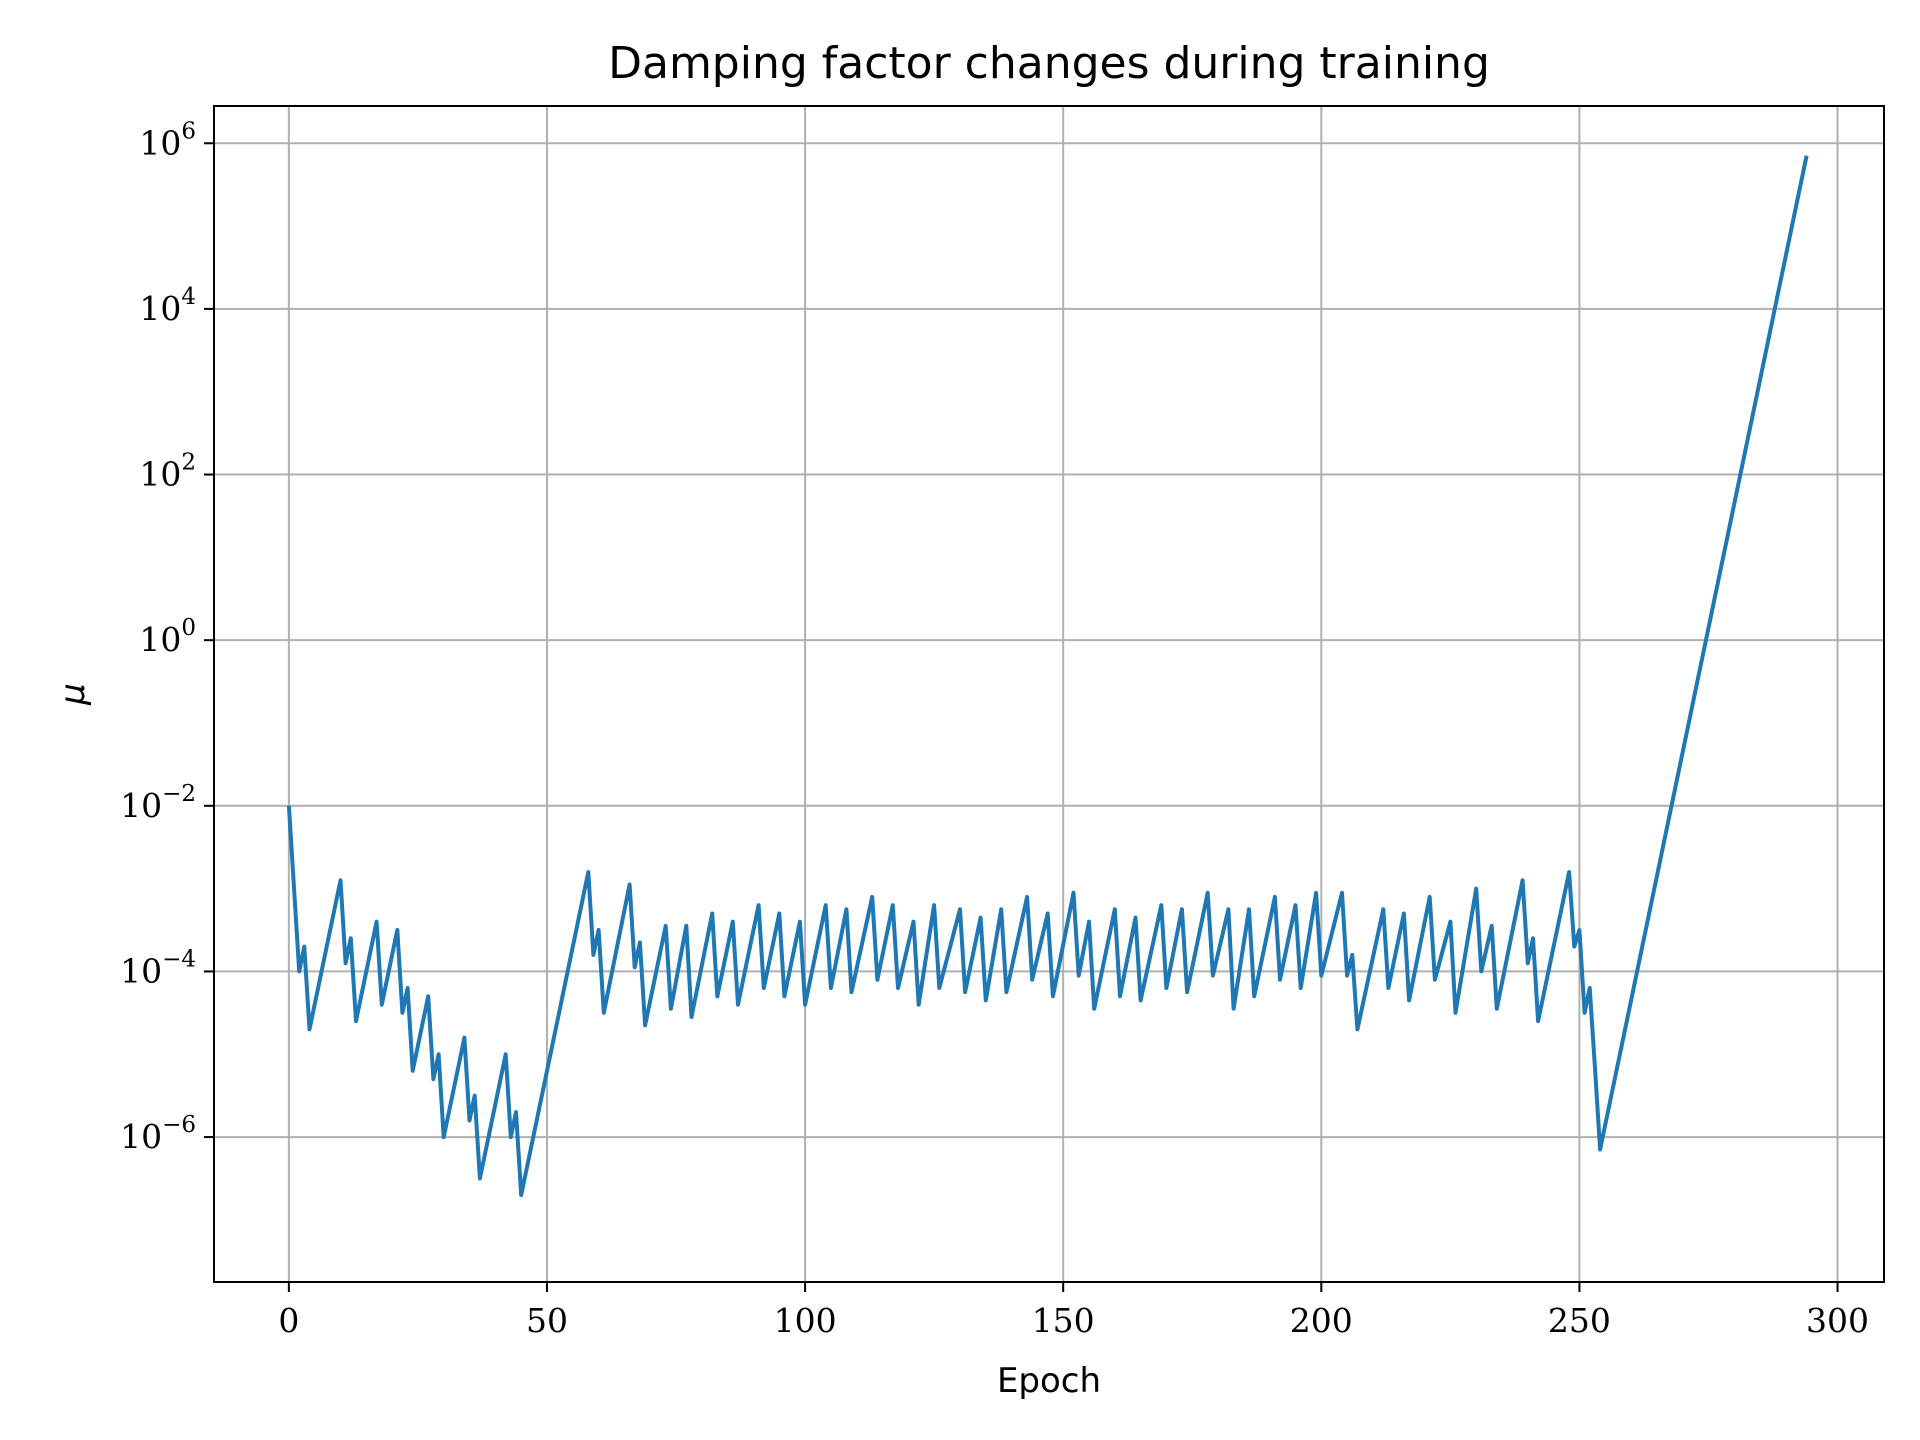 This screenshot has width=1920, height=1440. Describe the element at coordinates (547, 1320) in the screenshot. I see `x-tick-label: 50` at that location.